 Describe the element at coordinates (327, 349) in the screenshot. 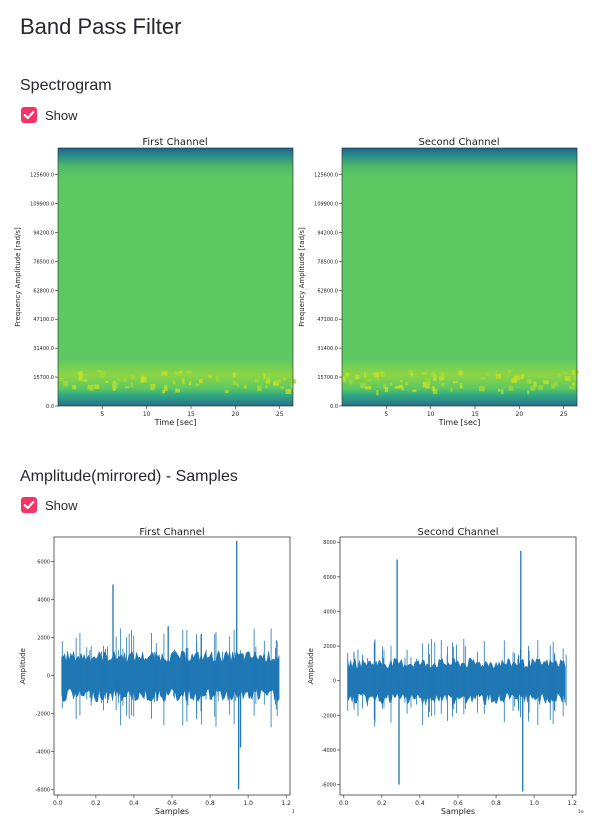

I see `y-tick-label: 31400.0` at that location.